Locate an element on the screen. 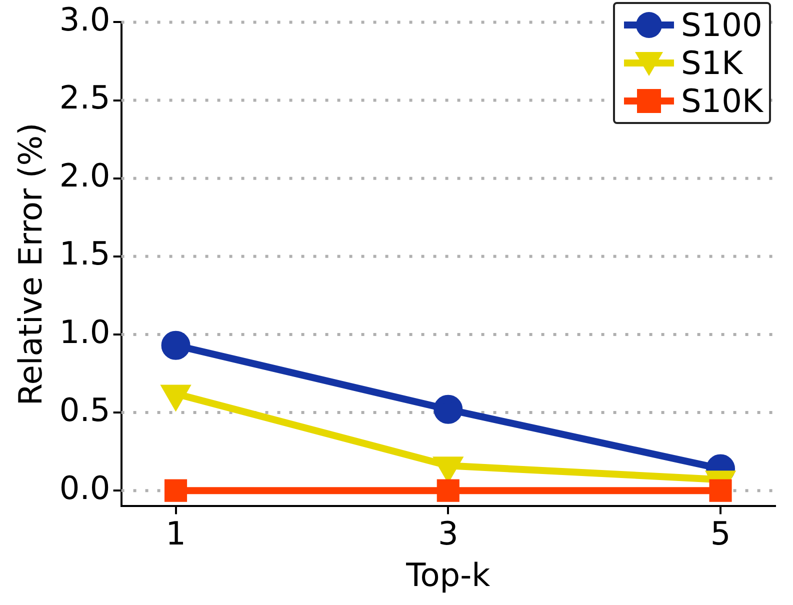 The height and width of the screenshot is (605, 793). y-tick-label: 1.0 is located at coordinates (84, 331).